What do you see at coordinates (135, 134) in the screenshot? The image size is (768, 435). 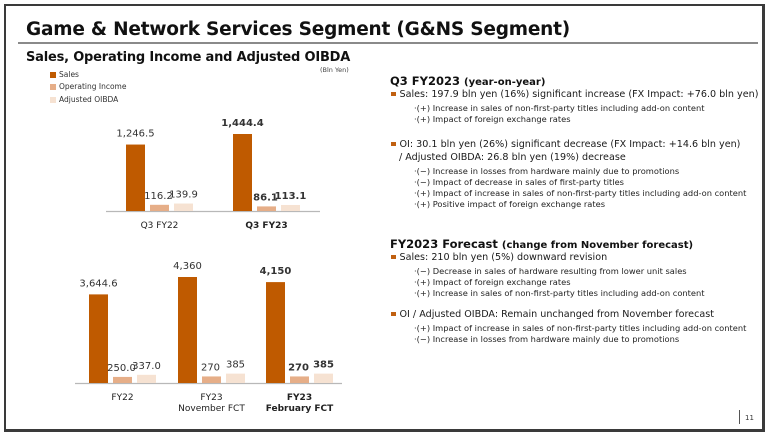 I see `data-label: 1,246.5` at bounding box center [135, 134].